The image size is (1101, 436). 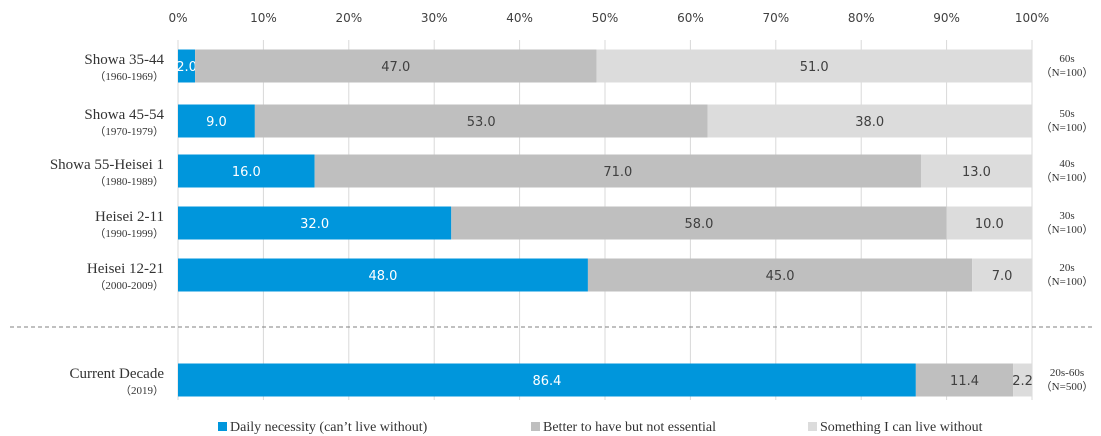 I want to click on data-label: 2.0, so click(x=186, y=67).